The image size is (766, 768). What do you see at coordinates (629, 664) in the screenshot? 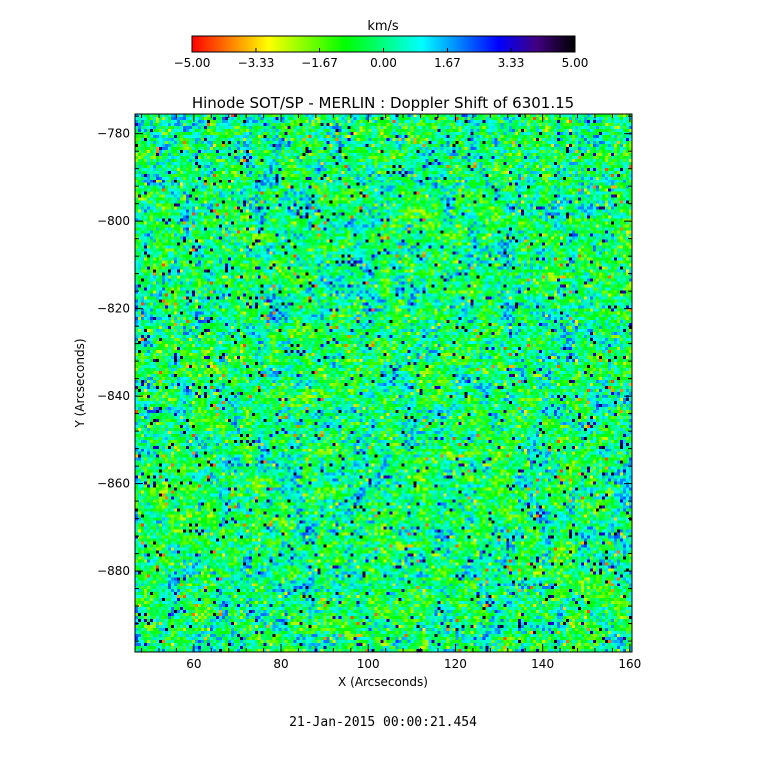
I see `x-tick-label: 160` at bounding box center [629, 664].